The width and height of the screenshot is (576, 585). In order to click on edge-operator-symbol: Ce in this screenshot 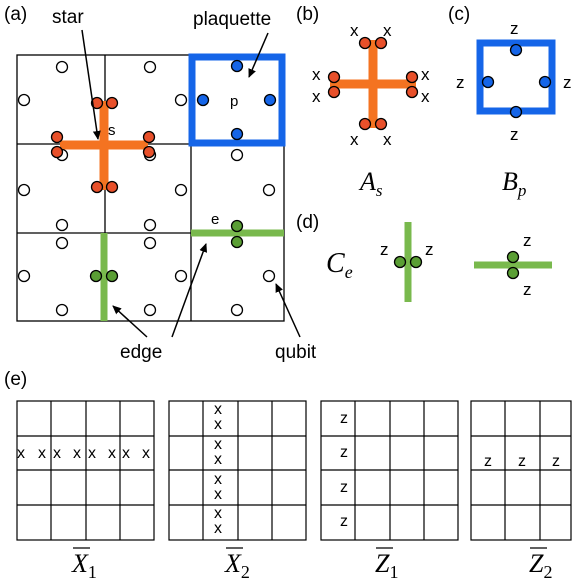, I will do `click(339, 265)`.